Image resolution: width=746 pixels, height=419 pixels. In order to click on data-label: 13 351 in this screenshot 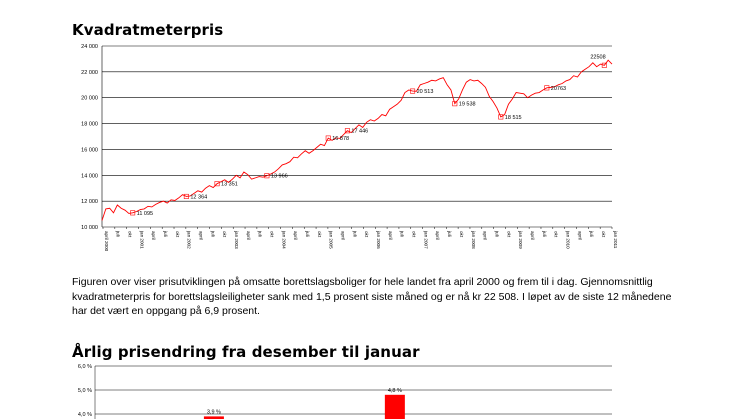, I will do `click(229, 185)`.